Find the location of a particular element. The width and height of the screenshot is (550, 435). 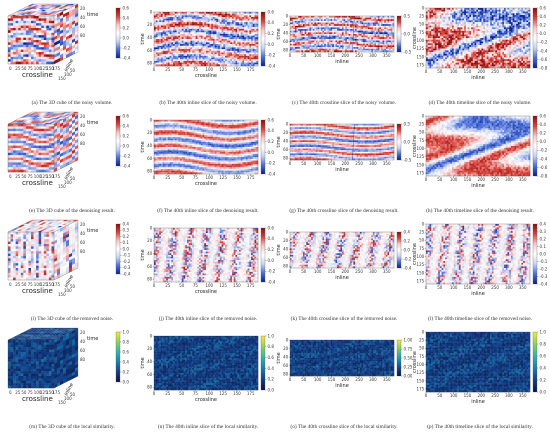

timeline-colorbar is located at coordinates (535, 38).